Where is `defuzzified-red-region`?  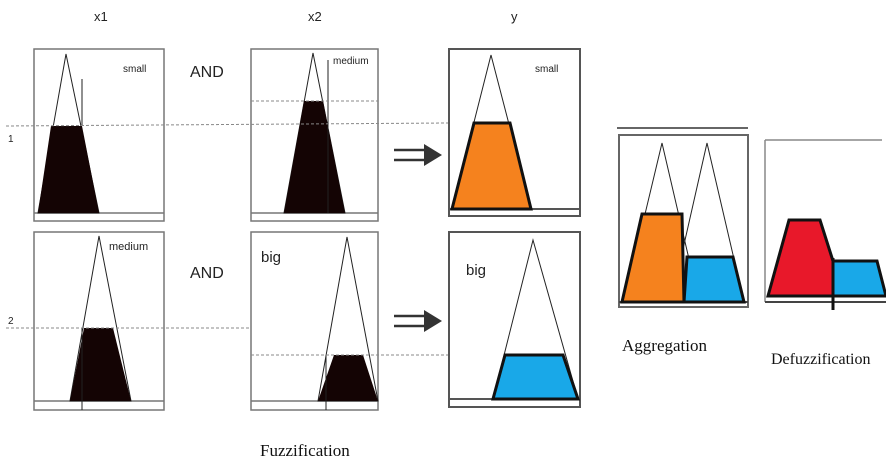 defuzzified-red-region is located at coordinates (800, 258).